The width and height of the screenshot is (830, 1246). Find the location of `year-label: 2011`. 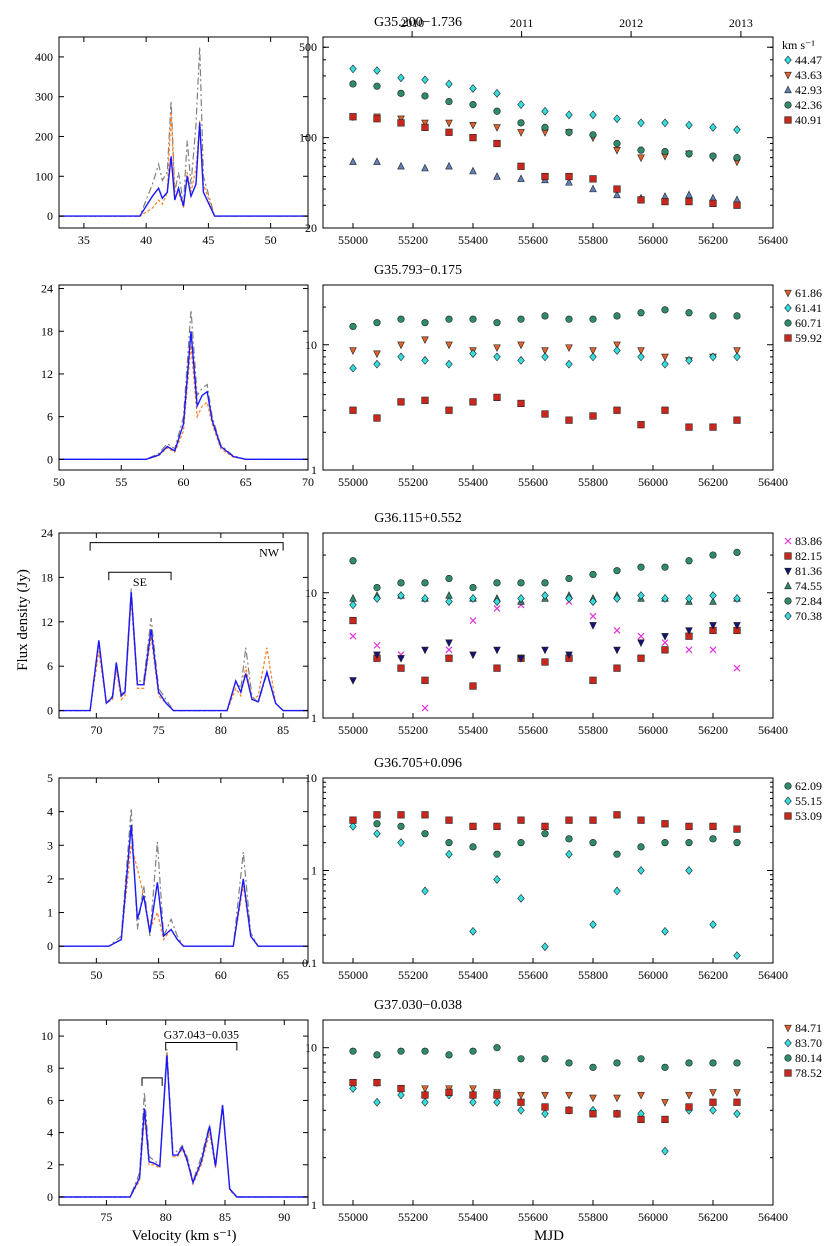

year-label: 2011 is located at coordinates (522, 23).